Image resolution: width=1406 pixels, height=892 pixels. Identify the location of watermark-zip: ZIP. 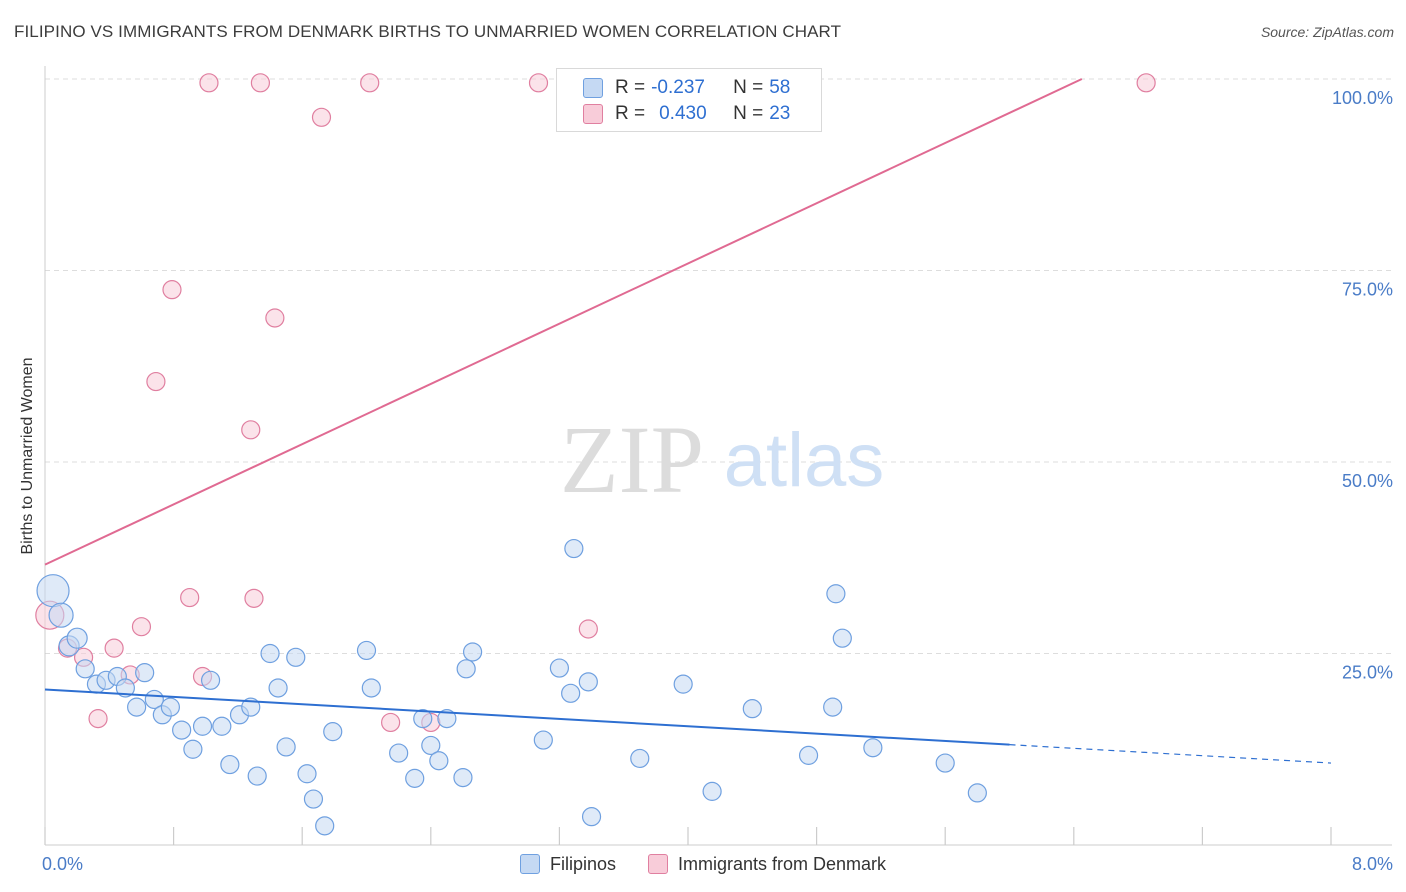
(632, 459).